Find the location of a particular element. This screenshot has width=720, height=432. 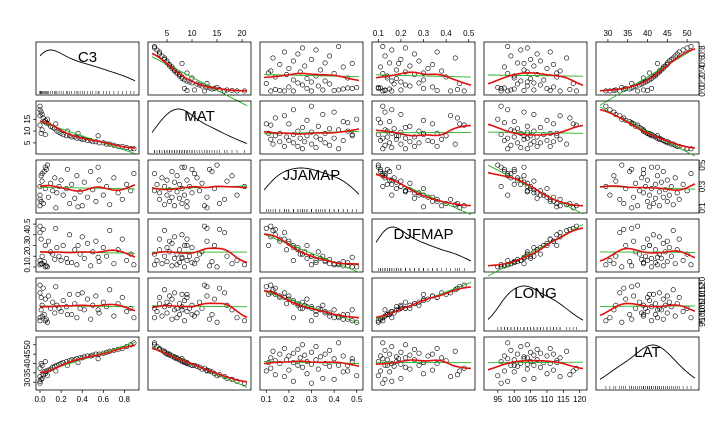

top-tick-label: 0.5 is located at coordinates (469, 33).